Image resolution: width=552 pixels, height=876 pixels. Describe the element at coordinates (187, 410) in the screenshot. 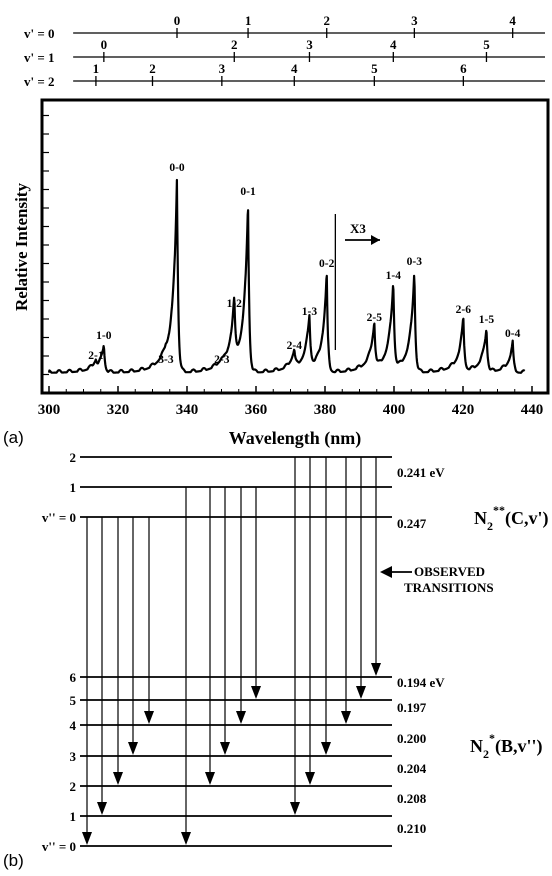

I see `x-tick-label: 340` at that location.